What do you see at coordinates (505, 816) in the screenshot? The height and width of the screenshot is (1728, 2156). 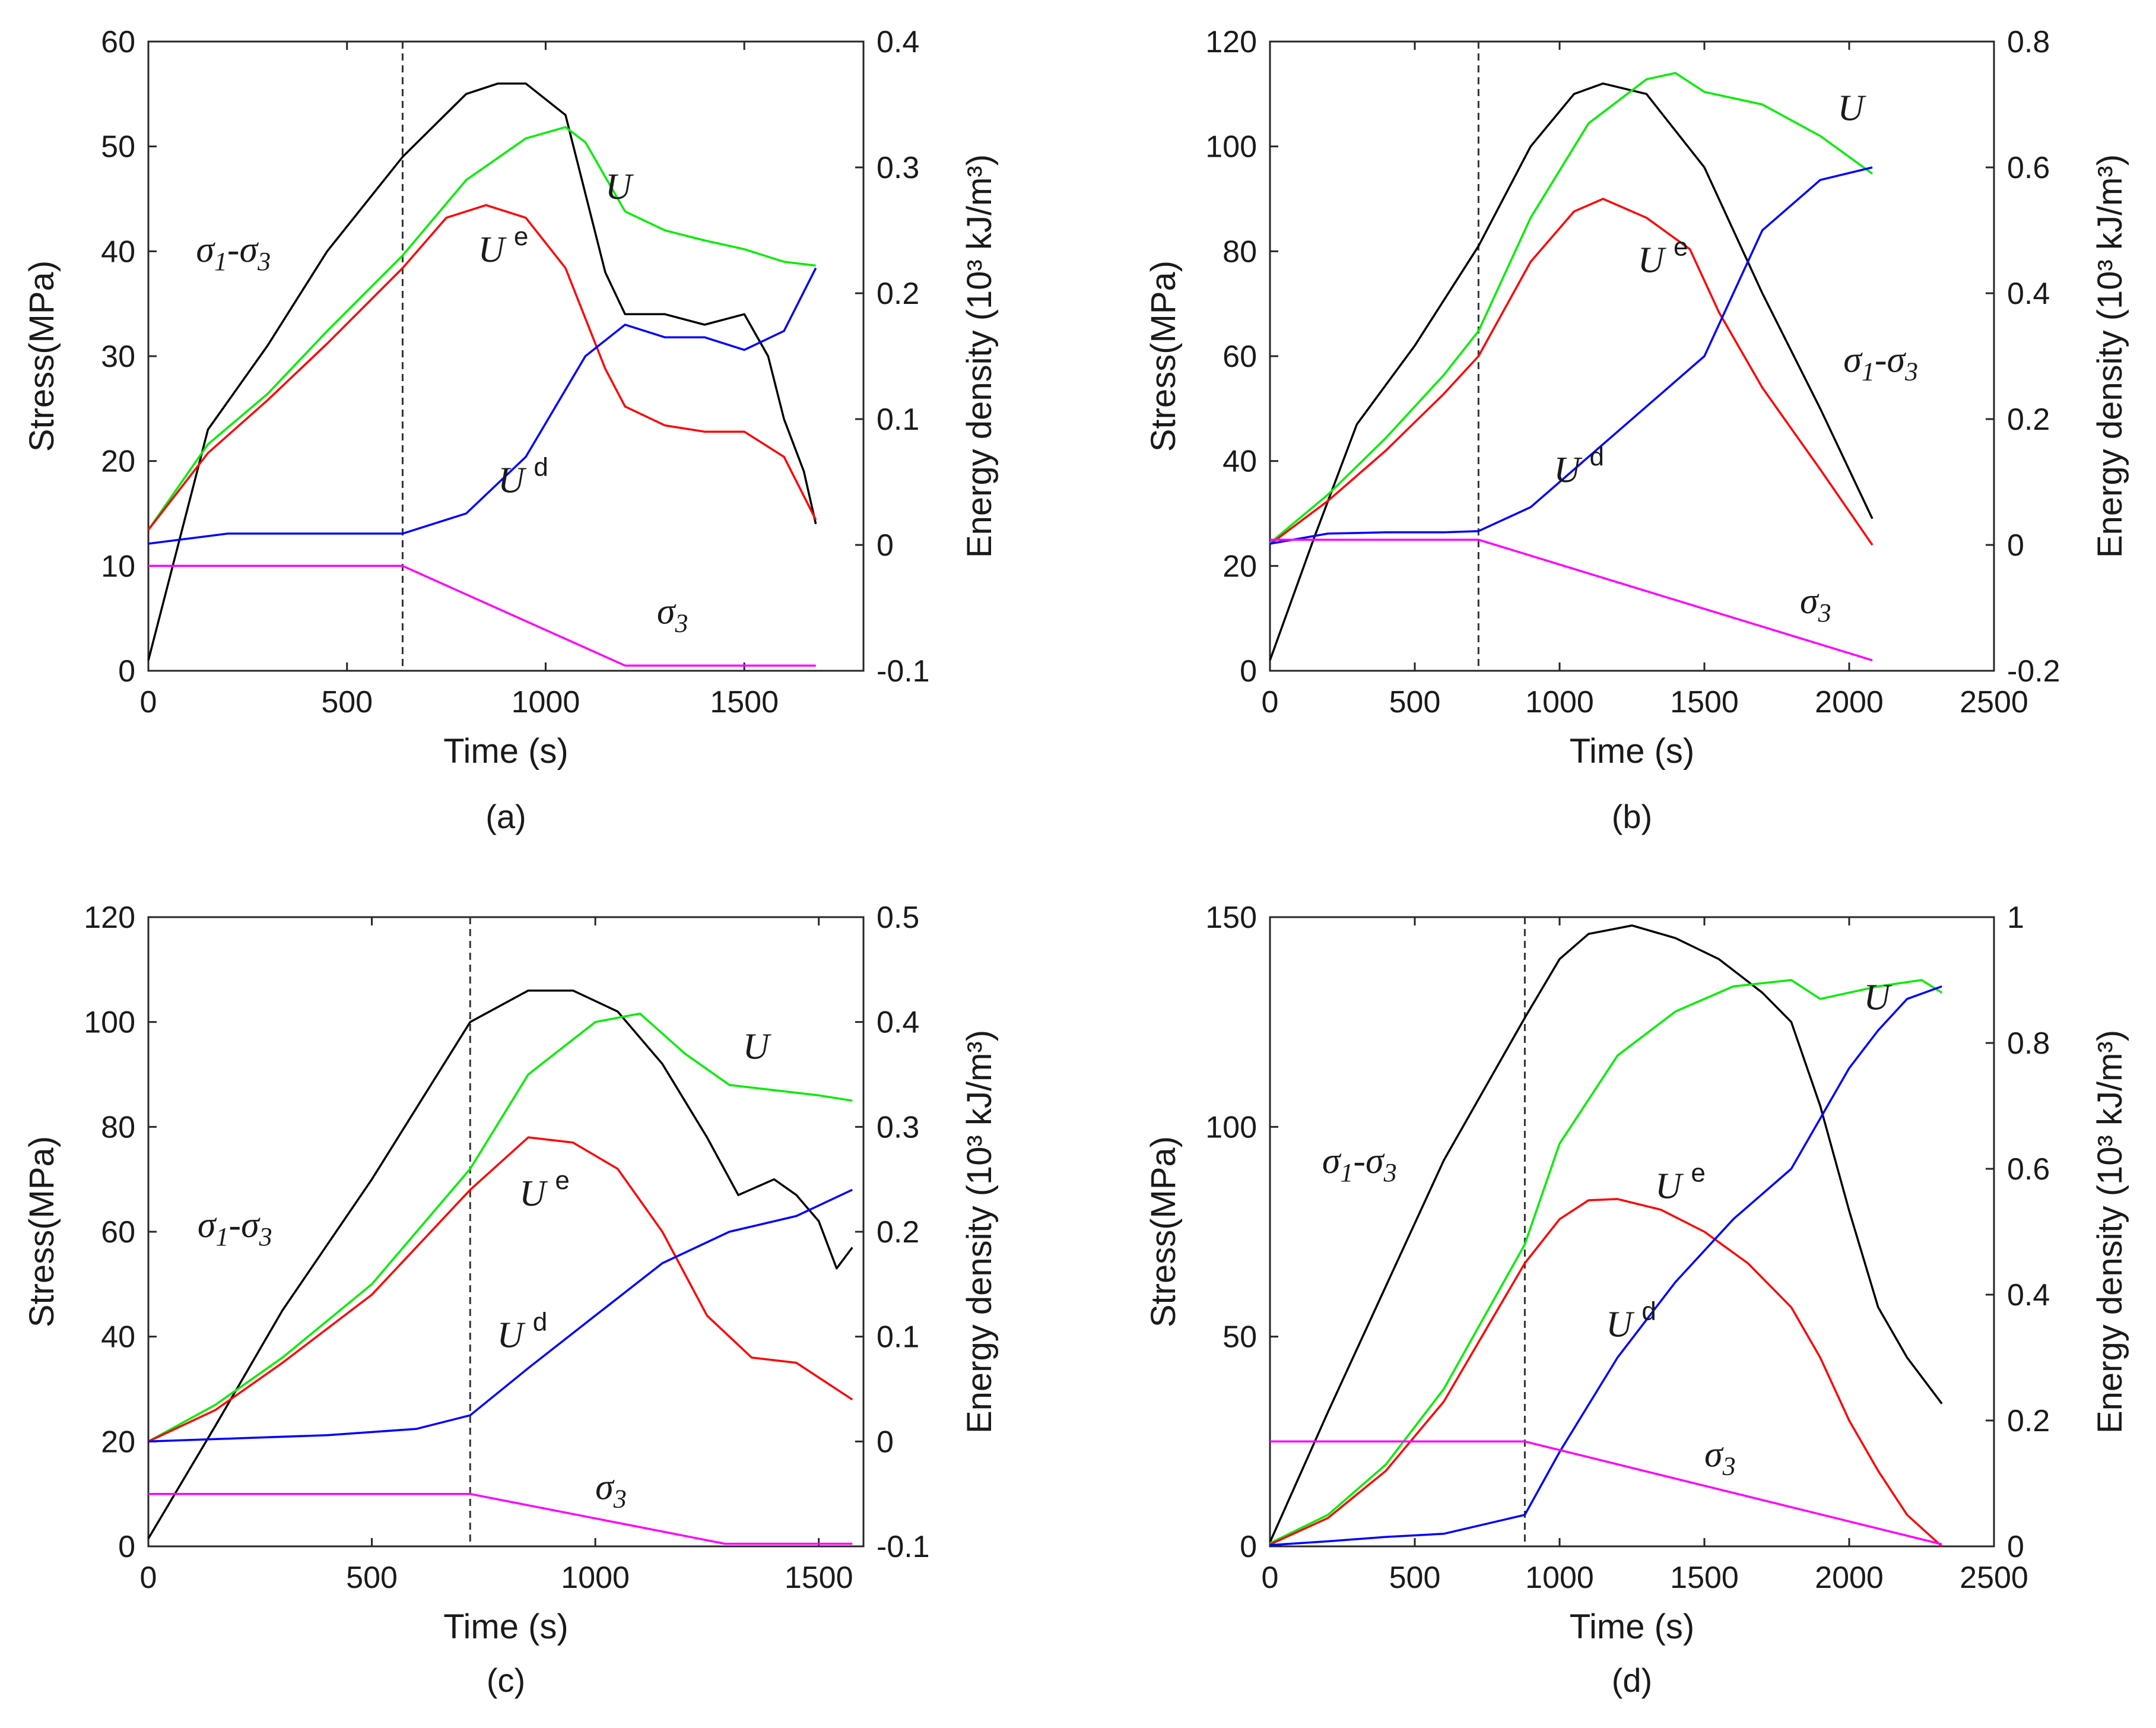 I see `panel-label: (a)` at bounding box center [505, 816].